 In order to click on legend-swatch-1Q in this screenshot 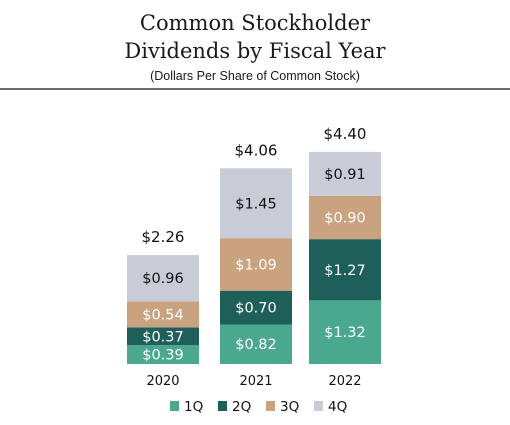, I will do `click(174, 406)`.